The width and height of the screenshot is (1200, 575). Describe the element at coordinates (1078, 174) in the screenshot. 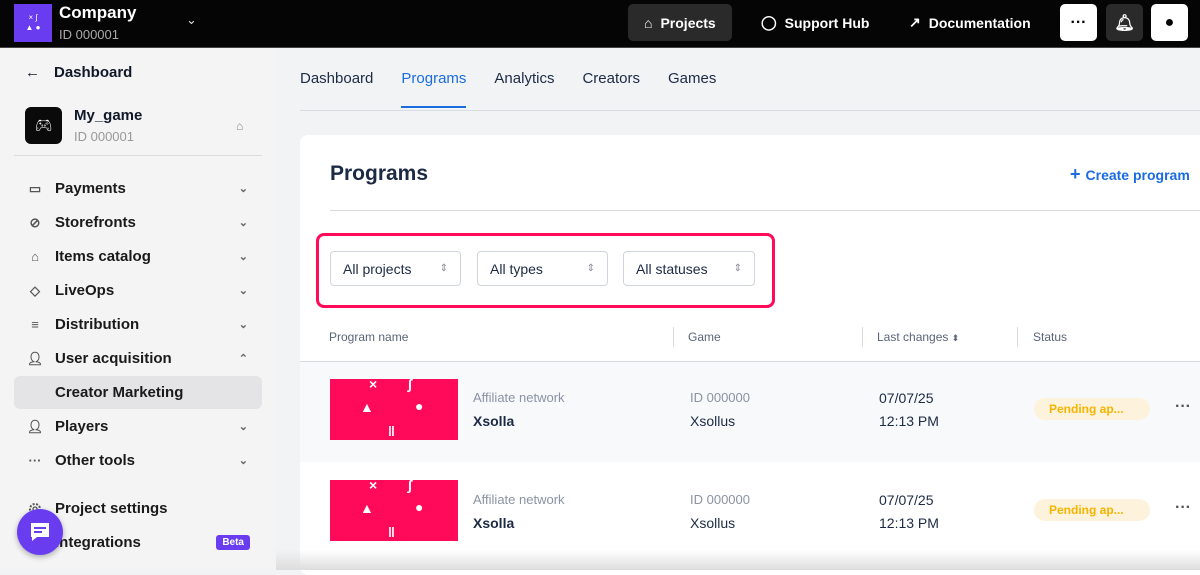

I see `plus-icon: +` at that location.